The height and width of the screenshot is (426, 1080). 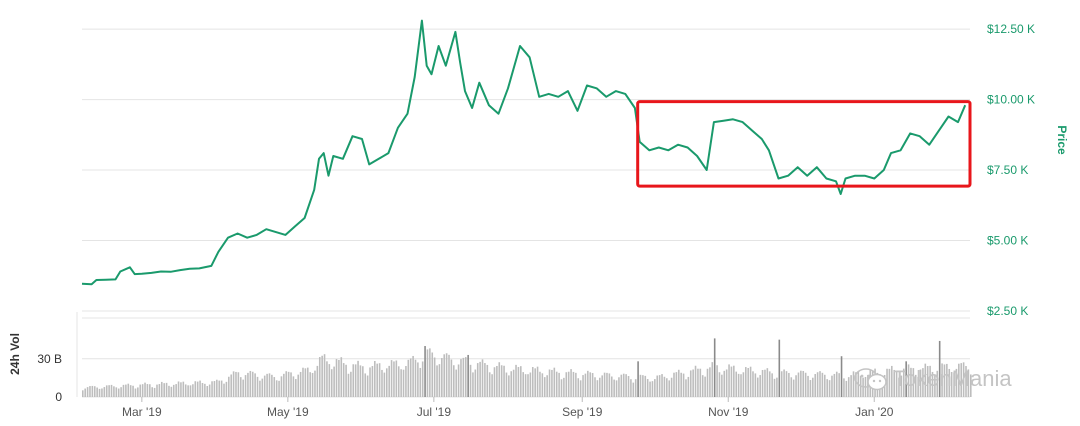 What do you see at coordinates (434, 412) in the screenshot?
I see `date-tick-label: Jul '19` at bounding box center [434, 412].